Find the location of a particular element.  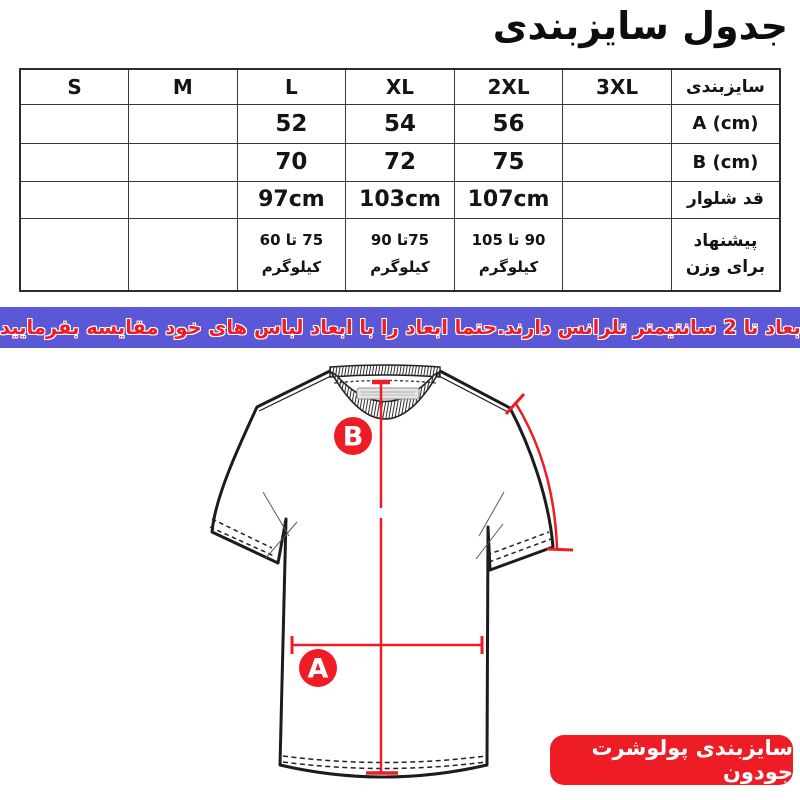

table-cell: 75تا 90 کیلوگرم is located at coordinates (400, 254).